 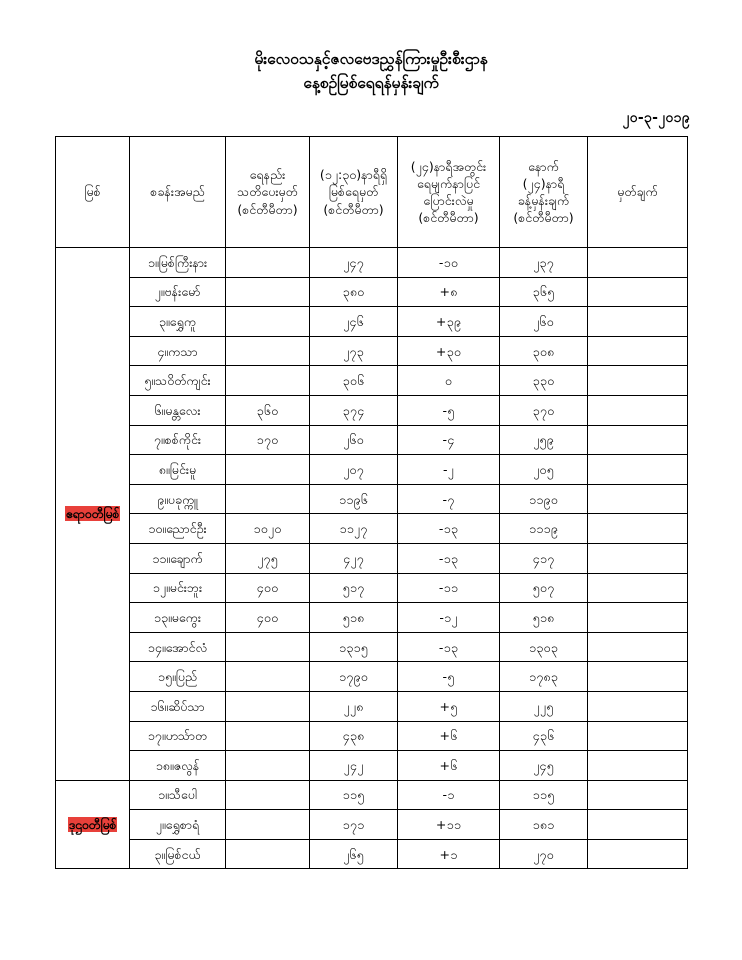 What do you see at coordinates (543, 588) in the screenshot?
I see `forecast-24h-value: ၅၀၇` at bounding box center [543, 588].